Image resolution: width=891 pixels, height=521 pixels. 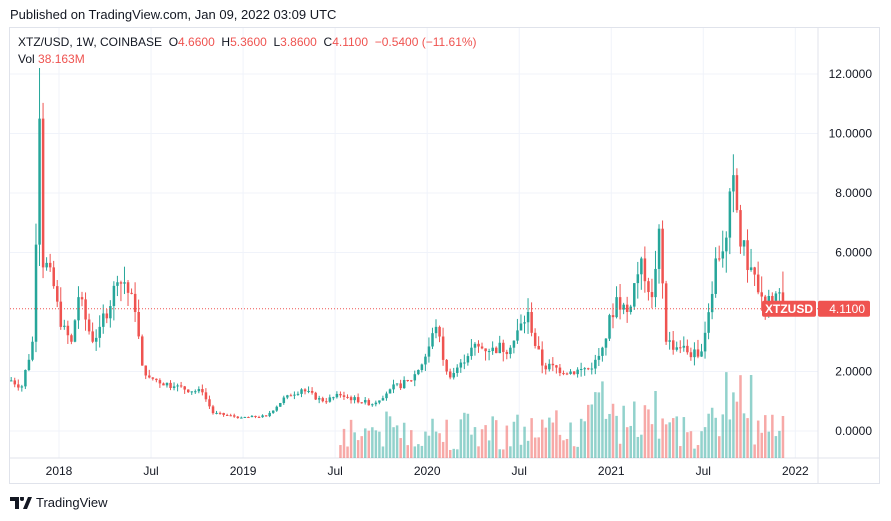 I want to click on y-tick-label: 10.0000, so click(x=851, y=134).